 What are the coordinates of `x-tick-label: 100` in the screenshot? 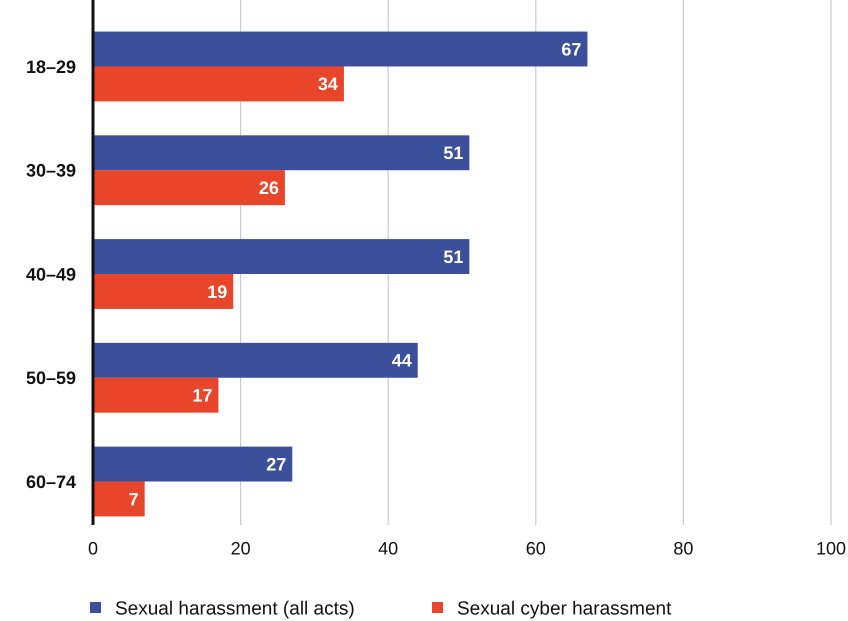 It's located at (831, 548).